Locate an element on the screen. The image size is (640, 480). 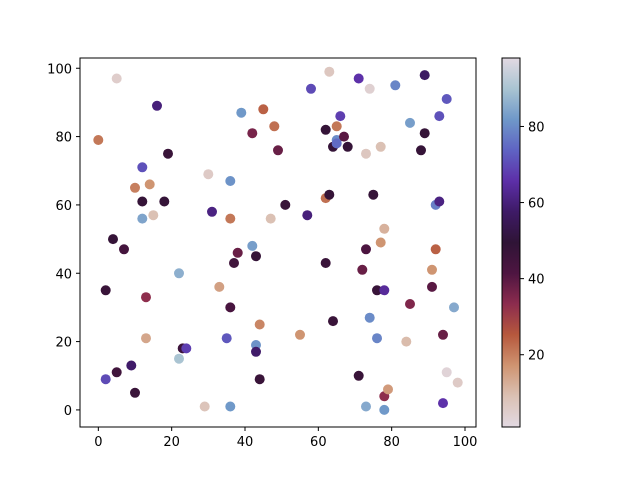
x-tick-label: 80 is located at coordinates (391, 442).